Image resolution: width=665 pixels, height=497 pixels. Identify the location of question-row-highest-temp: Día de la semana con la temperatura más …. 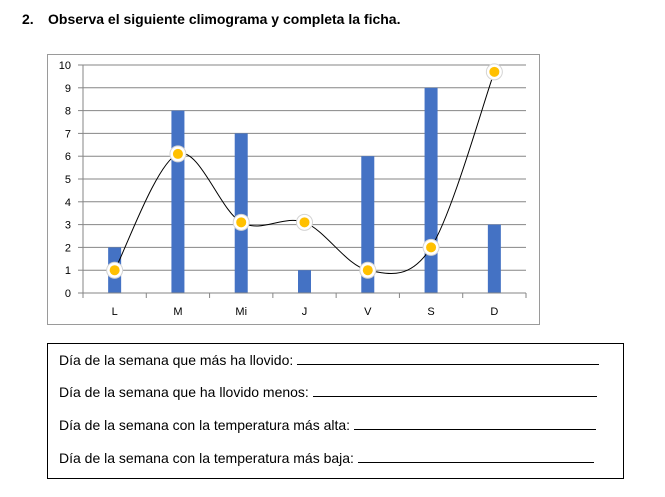
(328, 424).